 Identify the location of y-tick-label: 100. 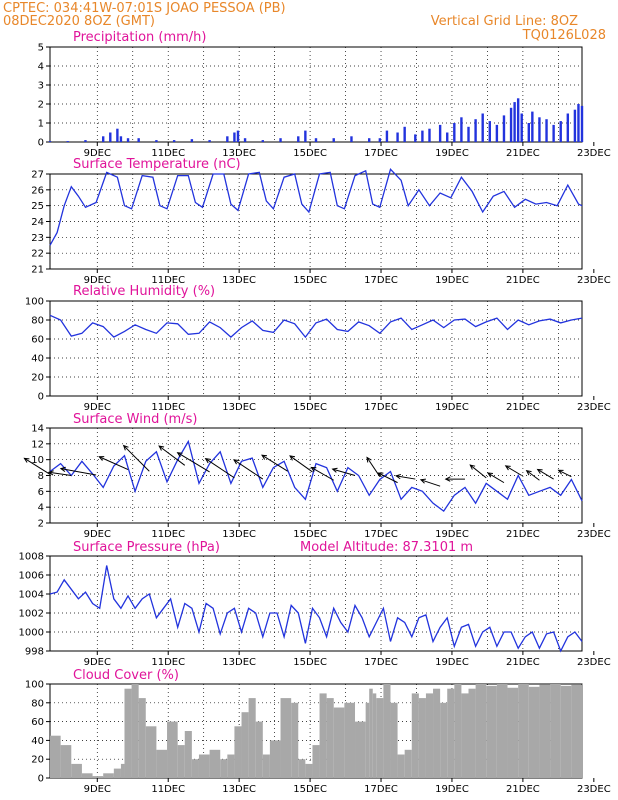
(34, 302).